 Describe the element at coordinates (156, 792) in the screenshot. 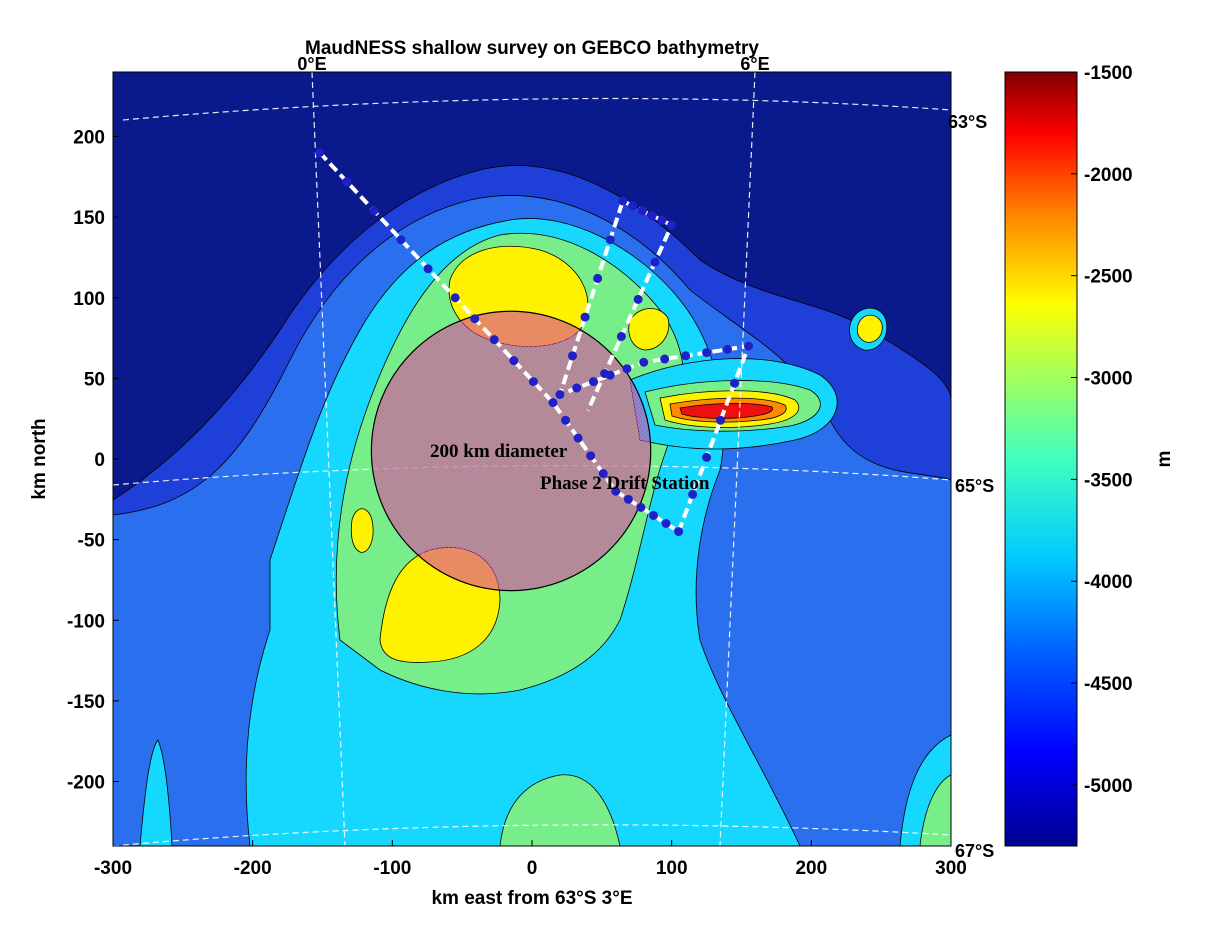

I see `southwest-cyan-patch` at that location.